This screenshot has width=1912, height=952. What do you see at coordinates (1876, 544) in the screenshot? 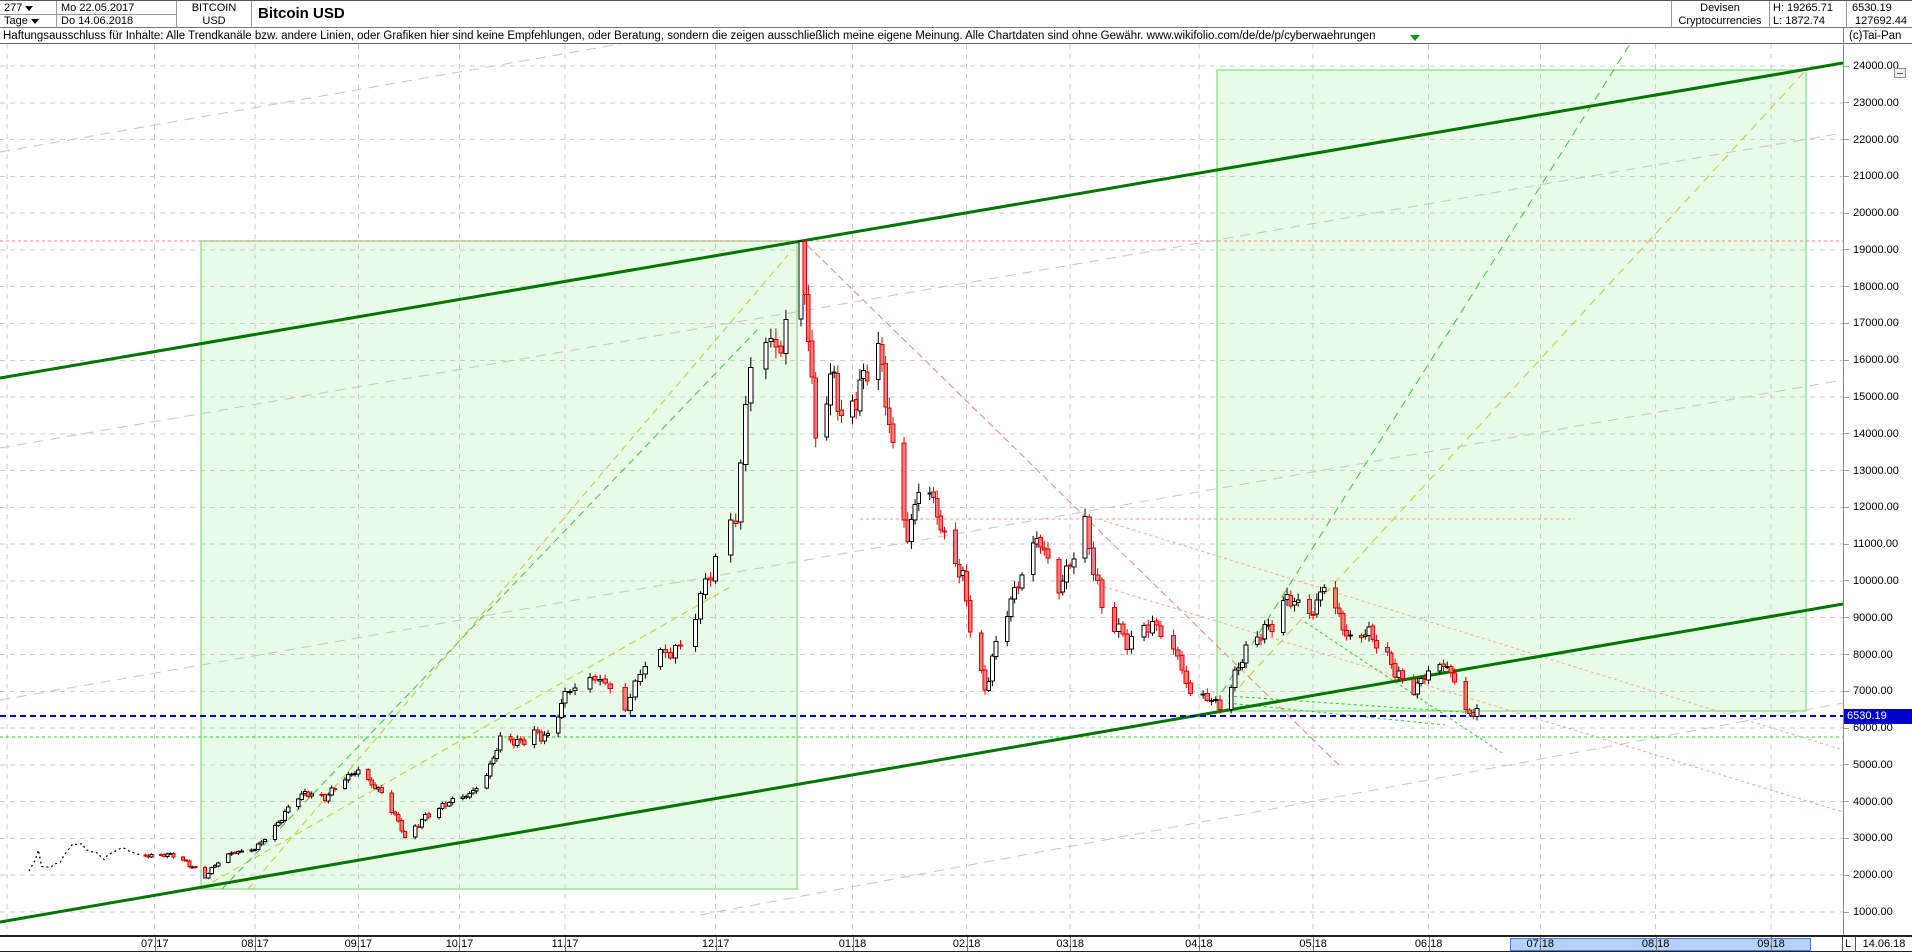
I see `price-label: 11000.00` at bounding box center [1876, 544].